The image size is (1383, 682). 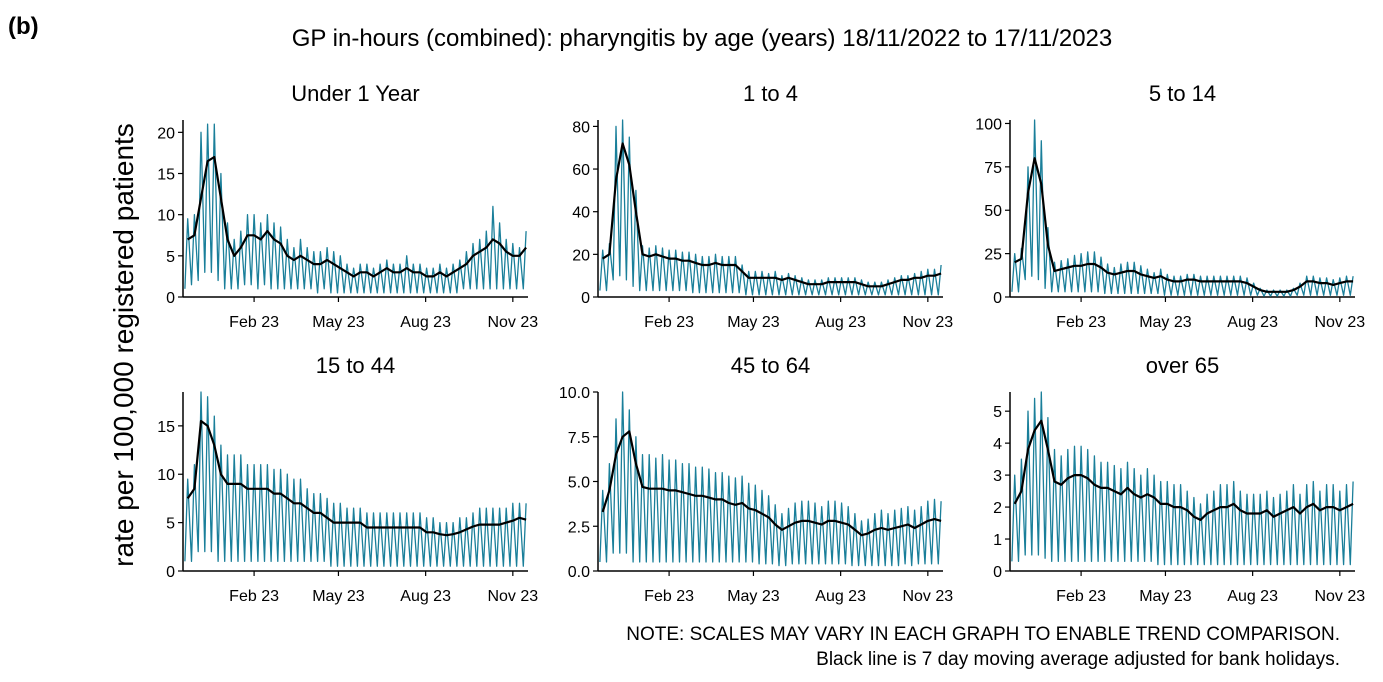 I want to click on panel-title: over 65, so click(x=1182, y=365).